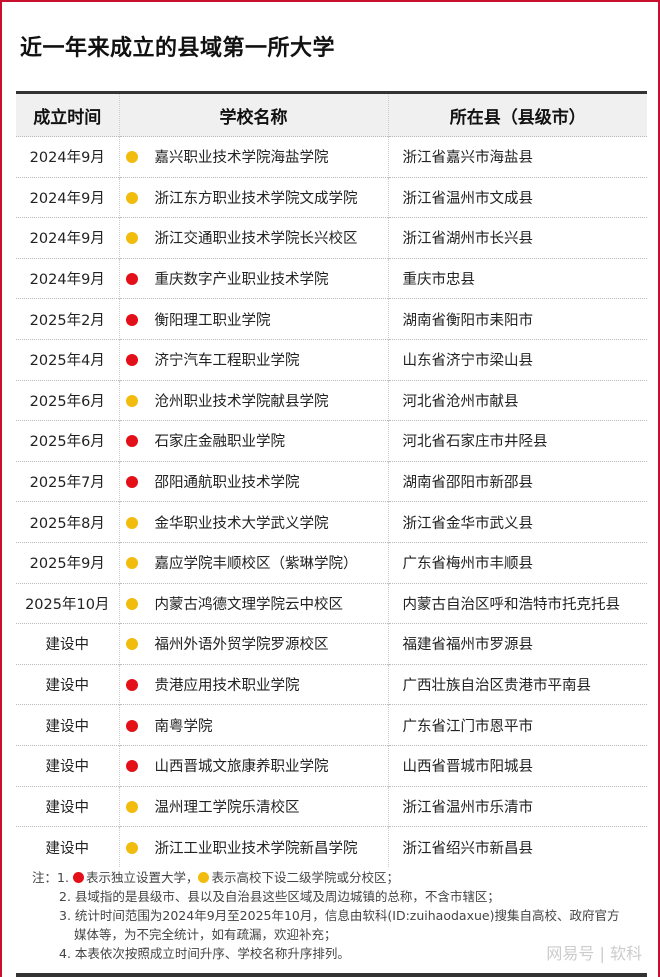 This screenshot has height=977, width=660. Describe the element at coordinates (331, 400) in the screenshot. I see `table-row: 2025年6月 沧州职业技术学院献县学院 河北省沧州市献县` at that location.